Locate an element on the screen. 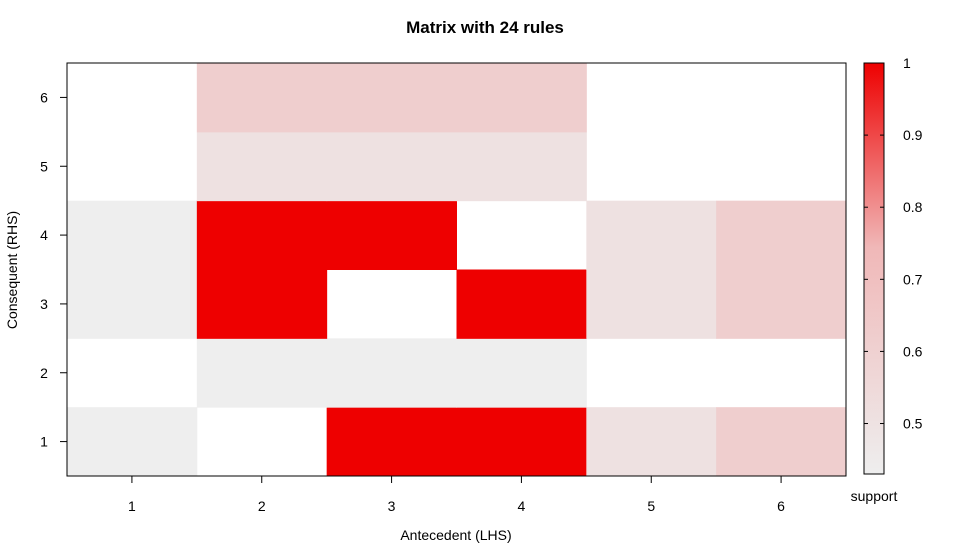 This screenshot has width=953, height=549. x-tick-label: 1 is located at coordinates (132, 506).